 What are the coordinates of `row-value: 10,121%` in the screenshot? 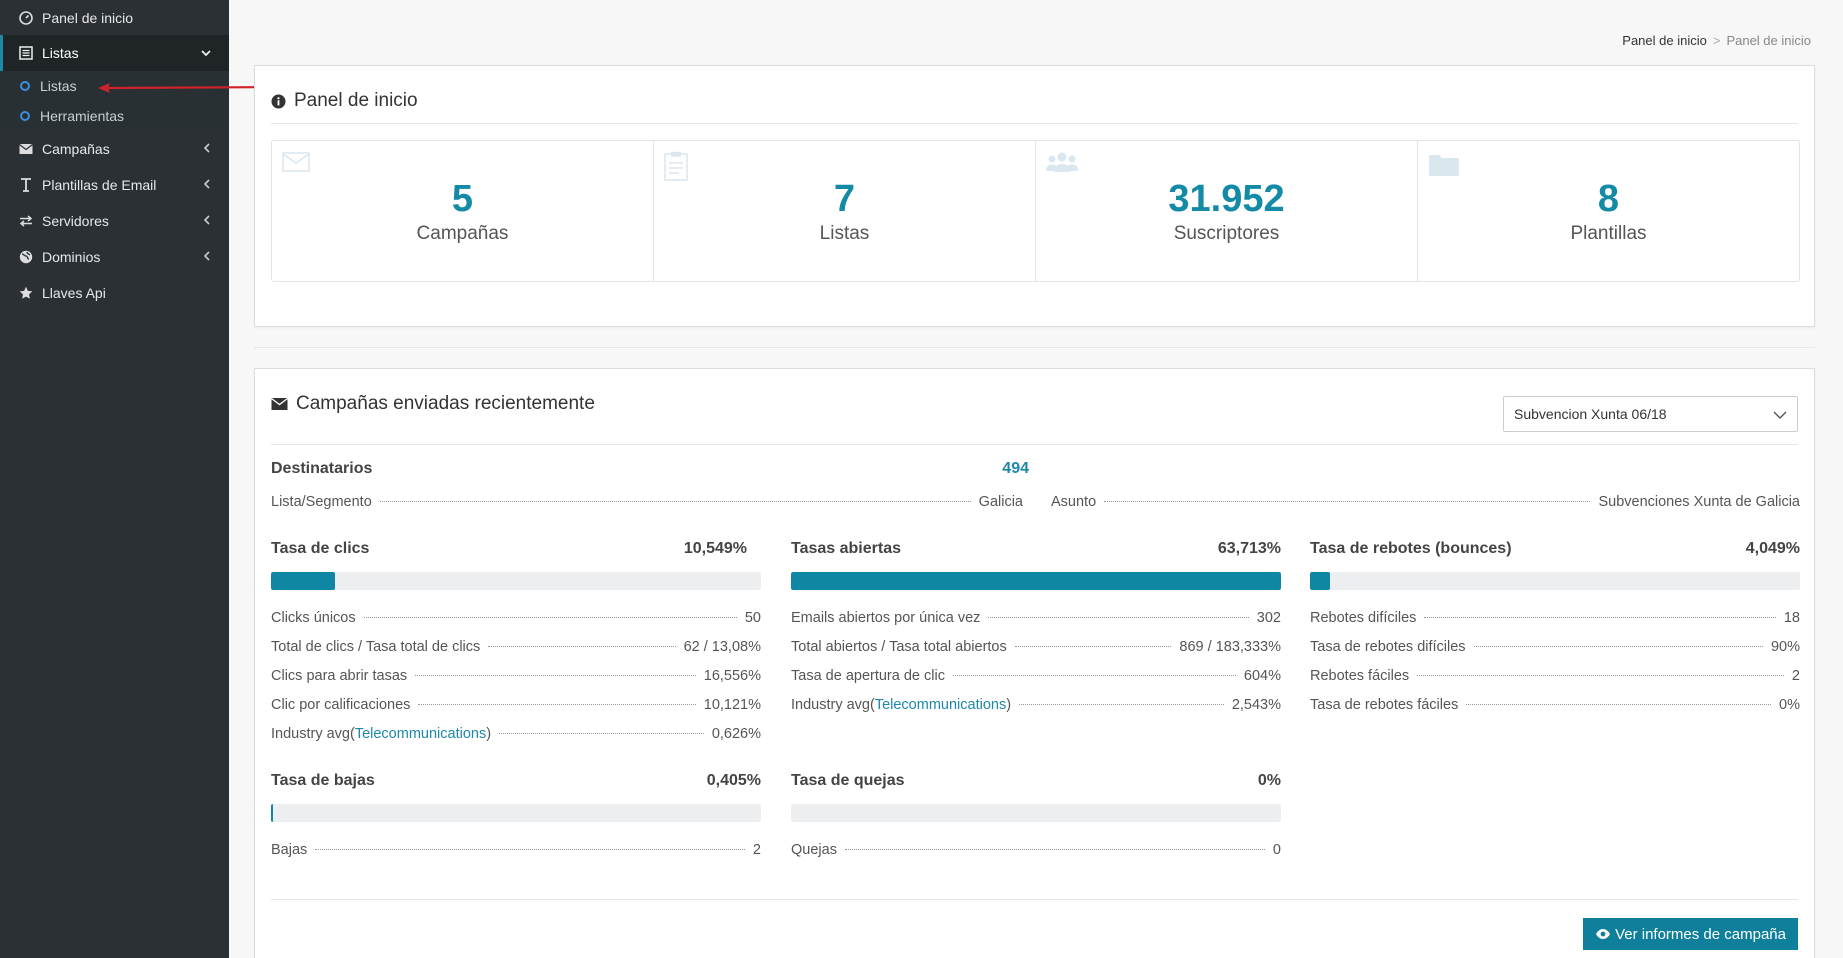 It's located at (732, 705).